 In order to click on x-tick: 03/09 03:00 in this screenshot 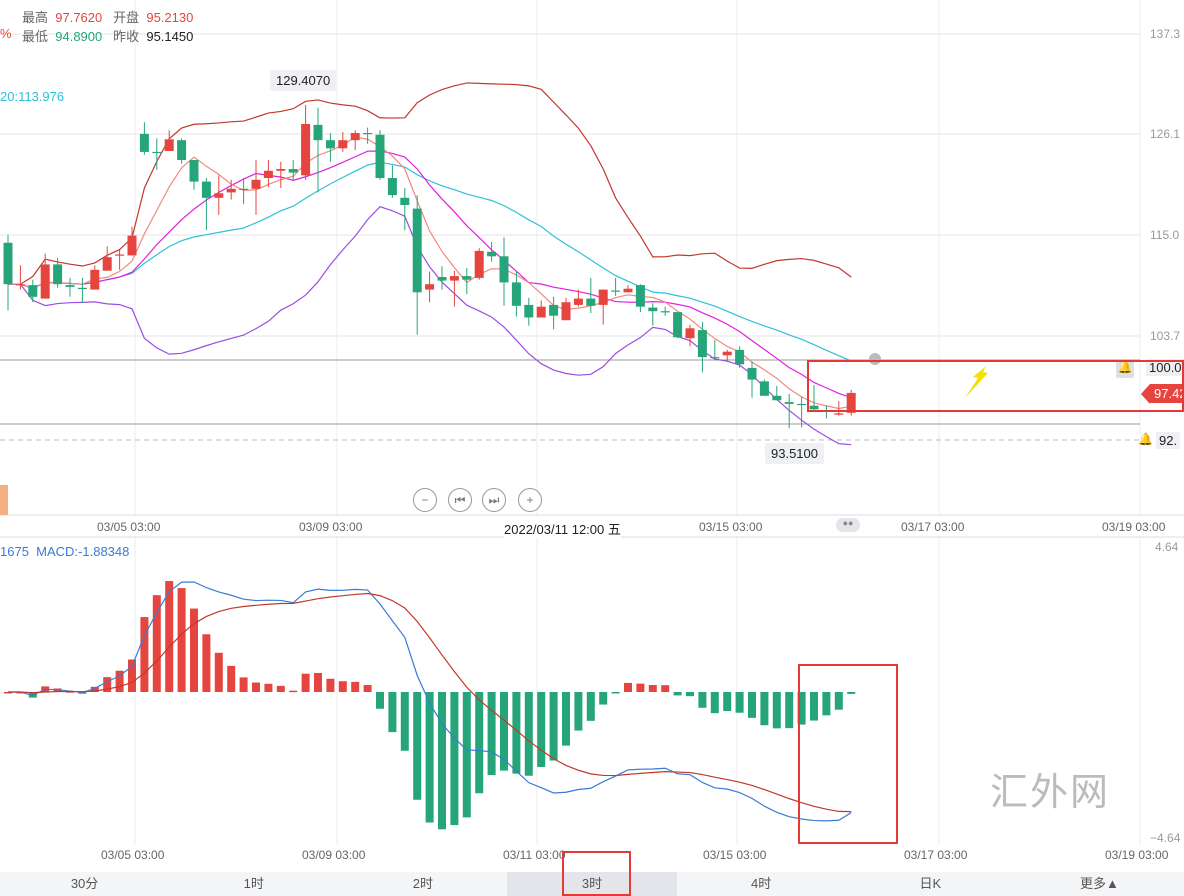, I will do `click(334, 855)`.